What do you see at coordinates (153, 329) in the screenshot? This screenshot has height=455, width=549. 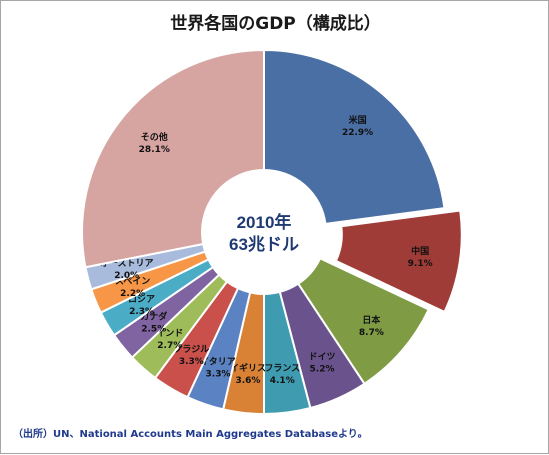 I see `slice-value-label-9: 2.5%` at bounding box center [153, 329].